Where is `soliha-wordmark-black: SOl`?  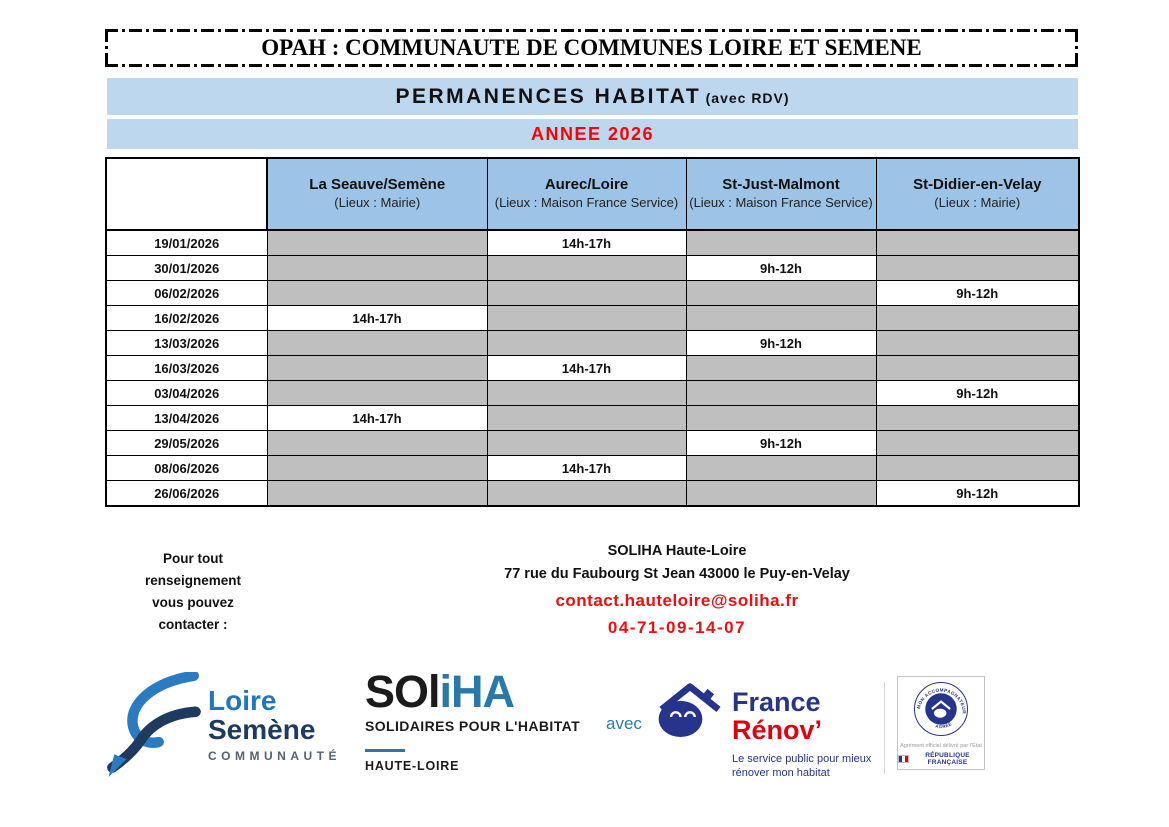
soliha-wordmark-black: SOl is located at coordinates (403, 691).